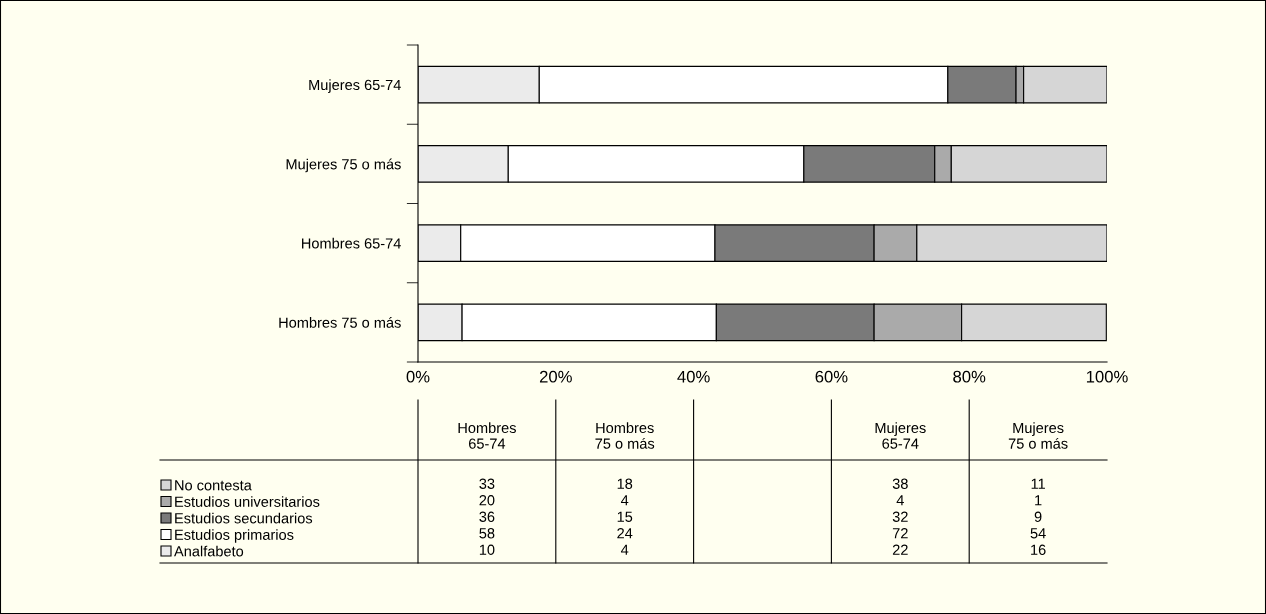  Describe the element at coordinates (900, 435) in the screenshot. I see `x-tick-label: Mujeres 65-74` at that location.